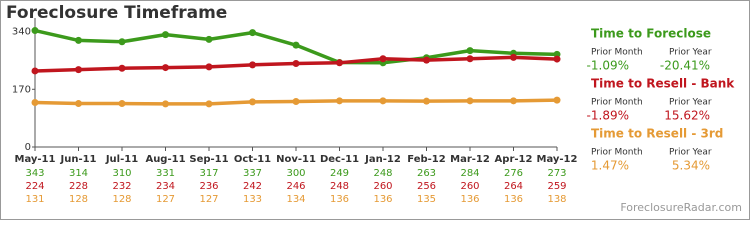 The height and width of the screenshot is (240, 750). What do you see at coordinates (121, 159) in the screenshot?
I see `x-tick-label: Jul-11` at bounding box center [121, 159].